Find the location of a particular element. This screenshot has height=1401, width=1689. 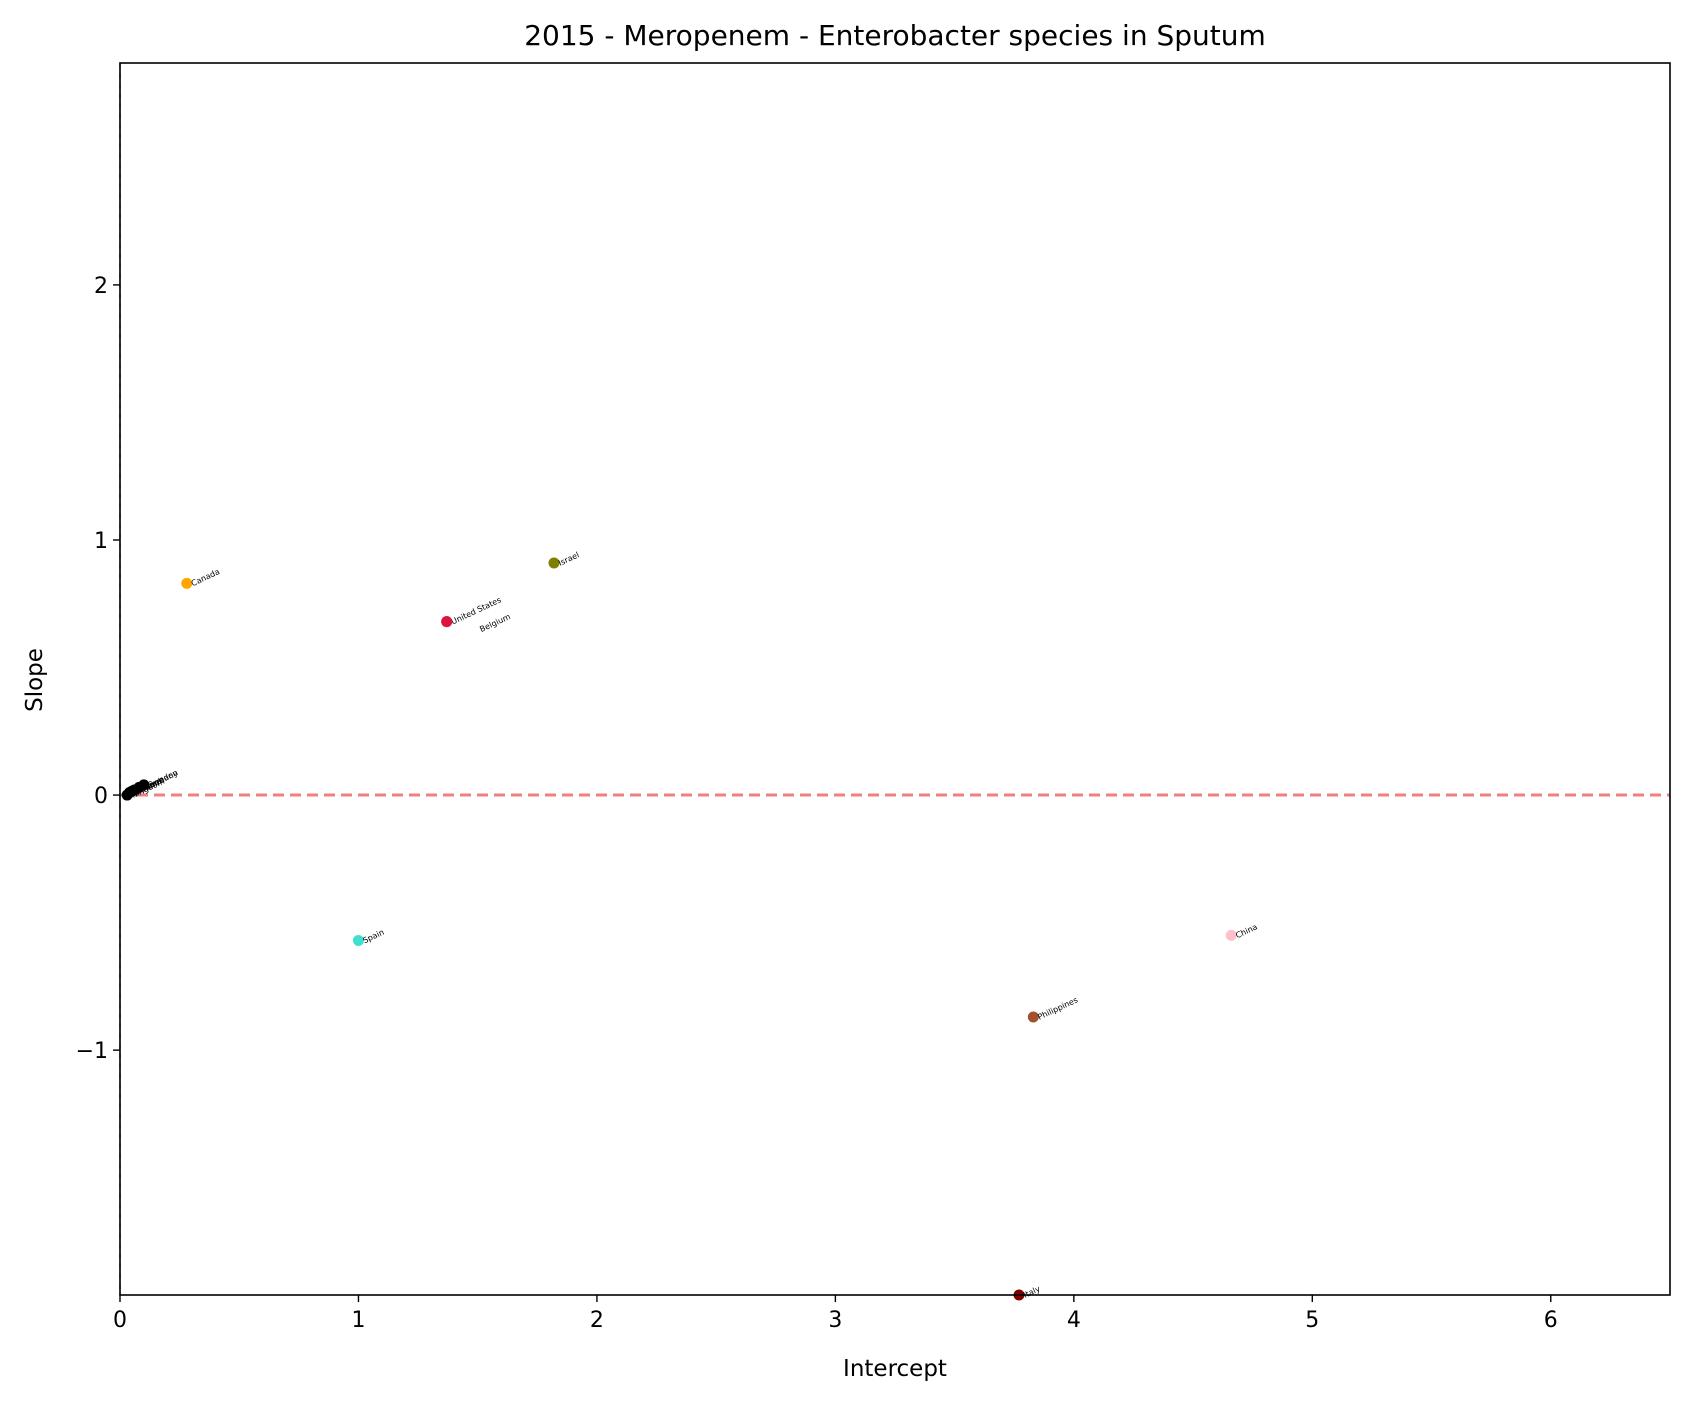

point-label: Canada is located at coordinates (205, 577).